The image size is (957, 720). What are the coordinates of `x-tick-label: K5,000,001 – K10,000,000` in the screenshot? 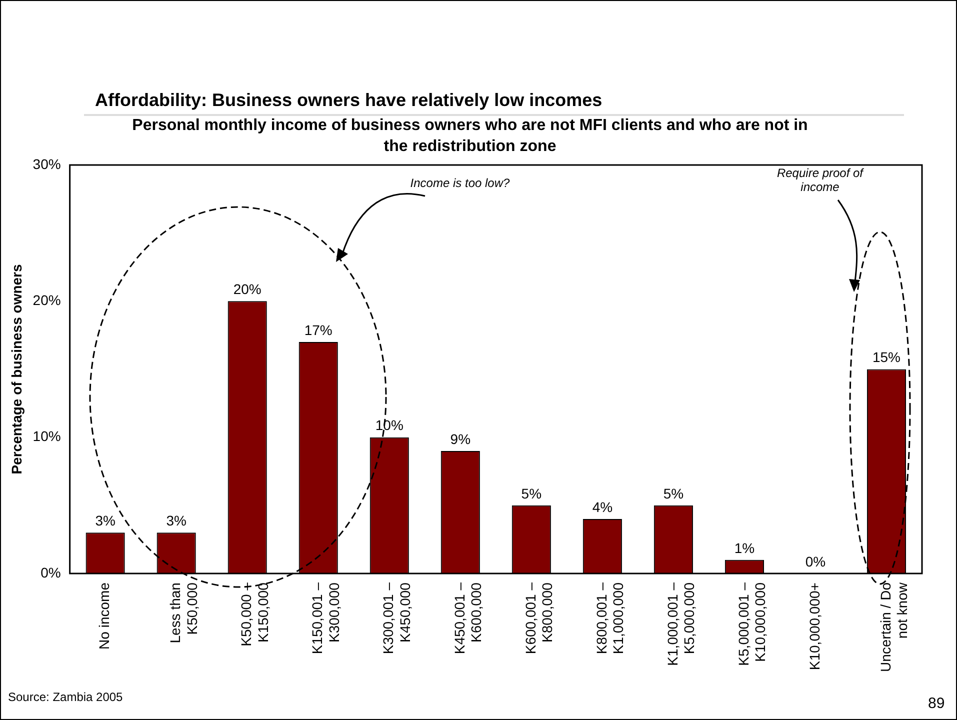 It's located at (751, 624).